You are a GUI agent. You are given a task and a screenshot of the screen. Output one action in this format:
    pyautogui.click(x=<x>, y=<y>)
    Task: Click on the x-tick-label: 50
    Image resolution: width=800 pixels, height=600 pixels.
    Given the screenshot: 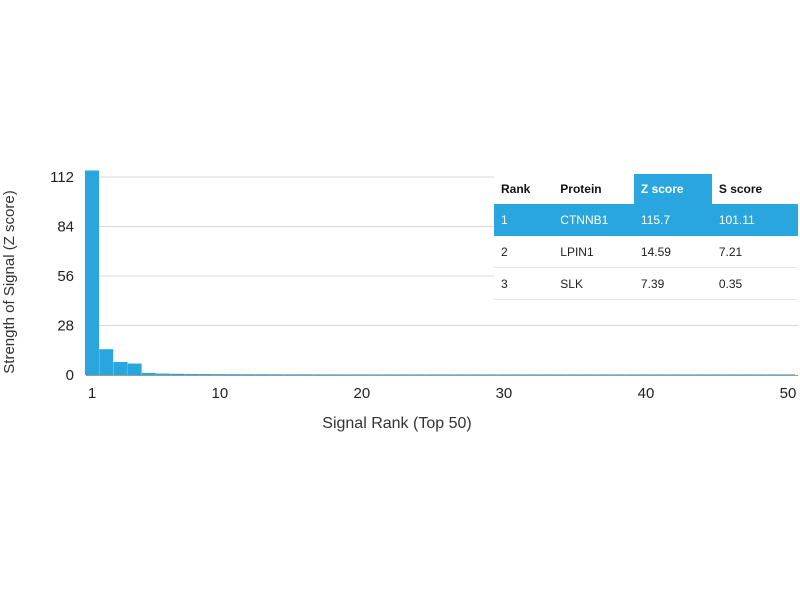 What is the action you would take?
    pyautogui.click(x=788, y=393)
    